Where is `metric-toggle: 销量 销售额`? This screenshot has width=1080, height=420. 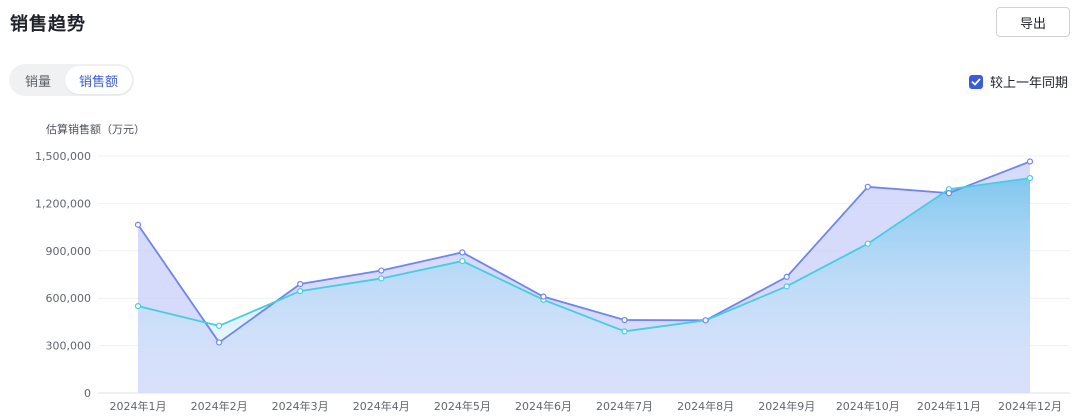
metric-toggle: 销量 销售额 is located at coordinates (72, 80).